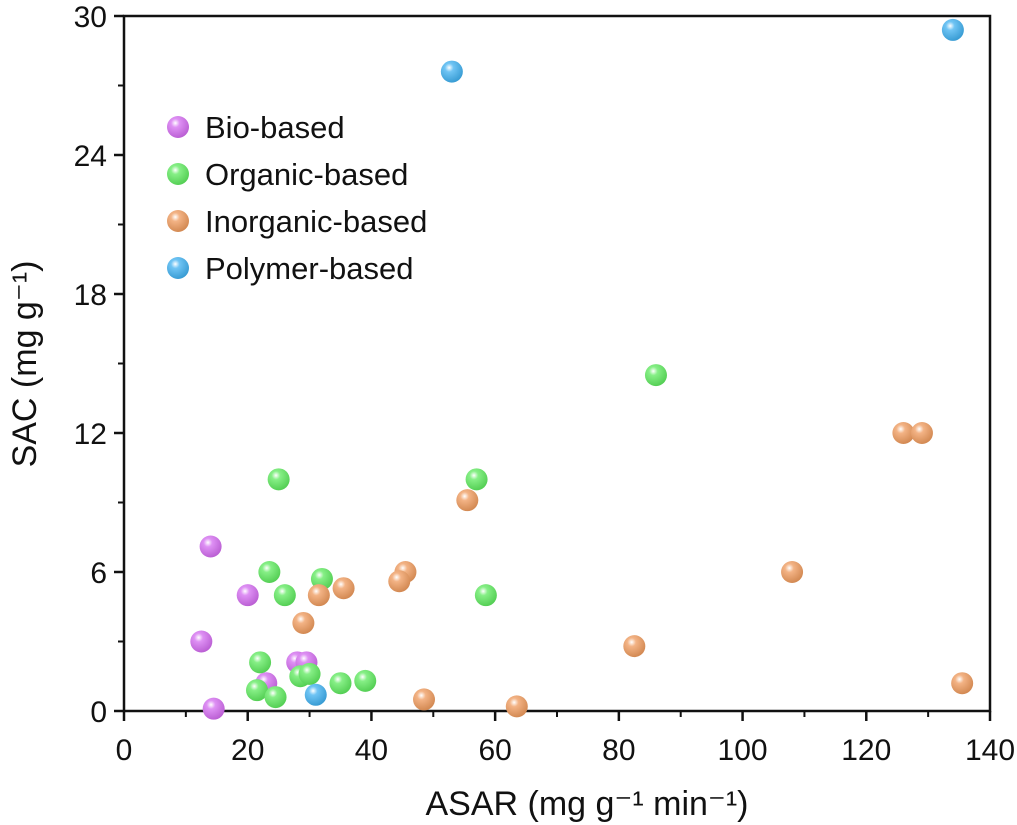 The image size is (1017, 825). Describe the element at coordinates (309, 268) in the screenshot. I see `legend-label: Polymer-based` at that location.